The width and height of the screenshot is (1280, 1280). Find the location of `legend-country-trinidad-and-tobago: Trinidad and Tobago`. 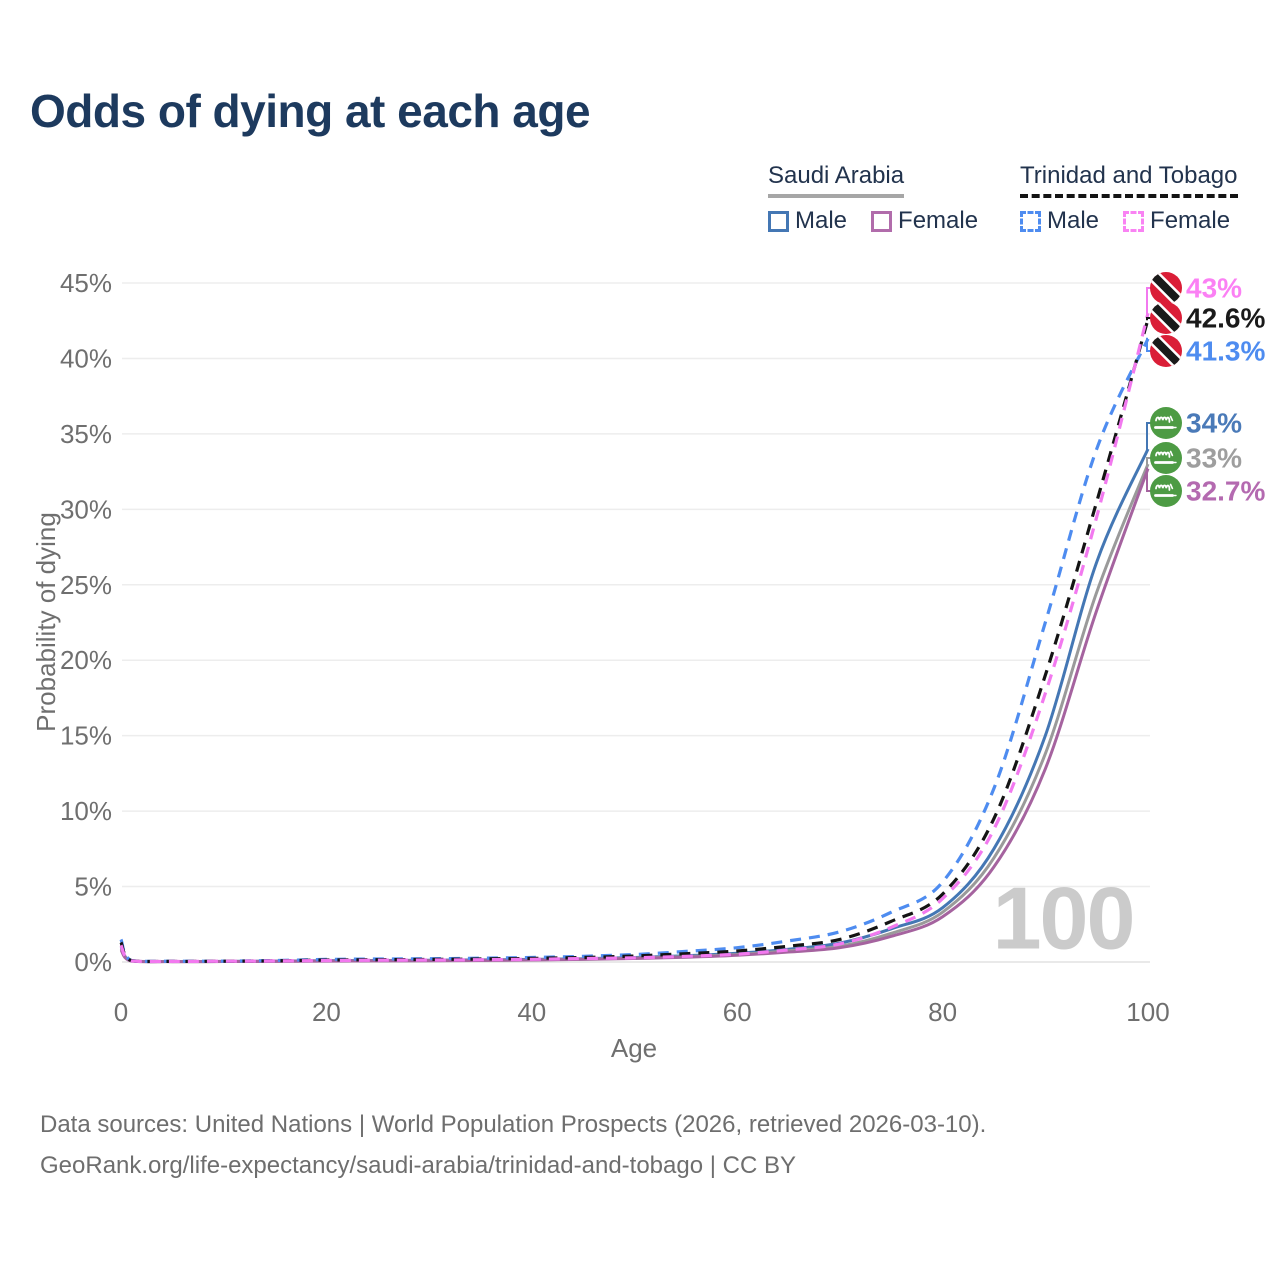

legend-country-trinidad-and-tobago: Trinidad and Tobago is located at coordinates (1129, 180).